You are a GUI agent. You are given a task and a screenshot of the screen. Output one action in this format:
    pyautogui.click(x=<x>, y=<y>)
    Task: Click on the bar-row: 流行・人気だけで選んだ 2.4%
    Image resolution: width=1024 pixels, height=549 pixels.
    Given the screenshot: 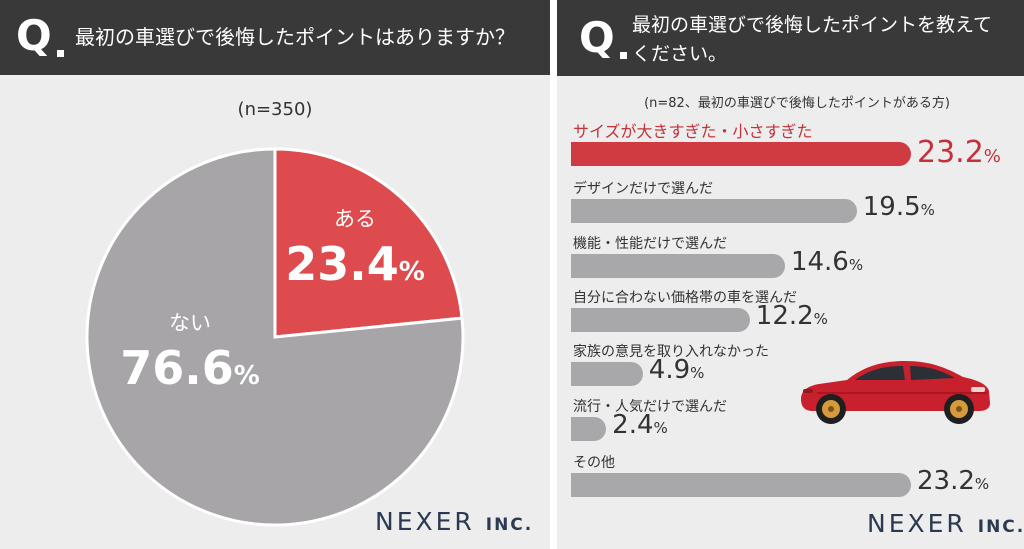 What is the action you would take?
    pyautogui.click(x=790, y=421)
    